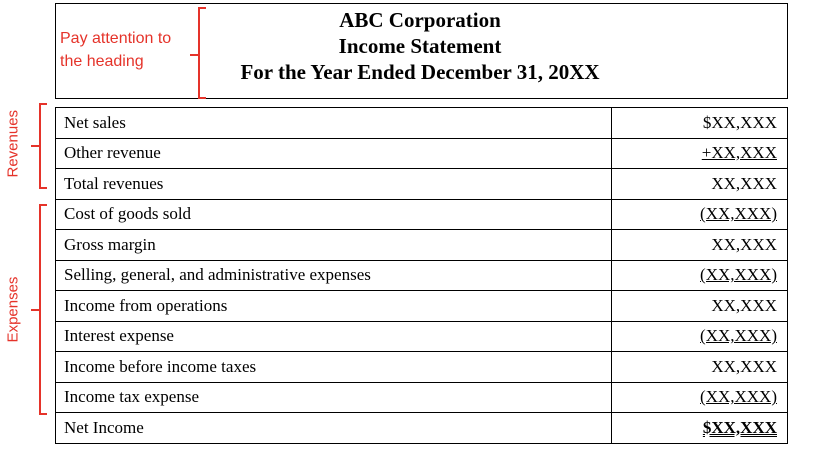 The image size is (816, 458). Describe the element at coordinates (333, 184) in the screenshot. I see `row-label: Total revenues` at that location.